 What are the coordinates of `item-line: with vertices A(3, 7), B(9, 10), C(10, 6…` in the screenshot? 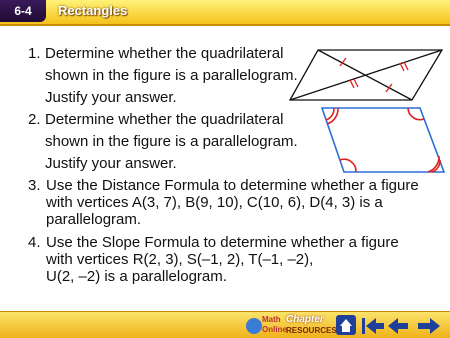 It's located at (214, 202).